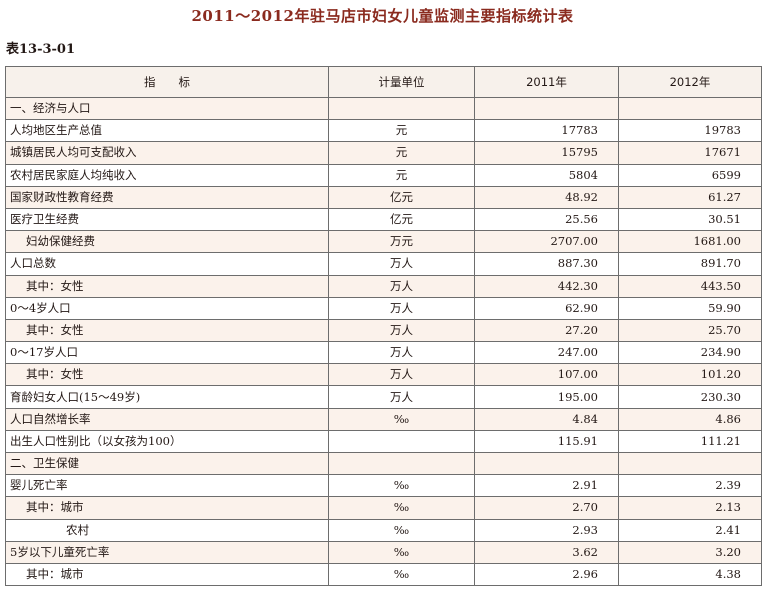  I want to click on value-2011-cell: 2707.00, so click(546, 242).